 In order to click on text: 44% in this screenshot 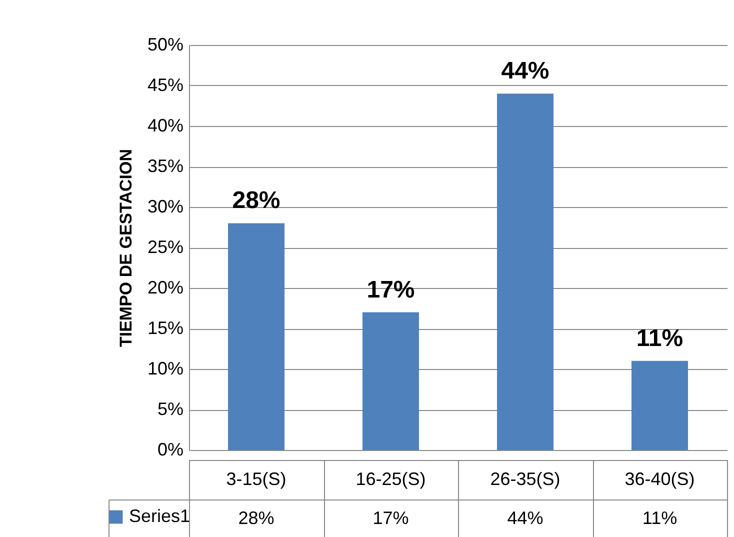, I will do `click(525, 71)`.